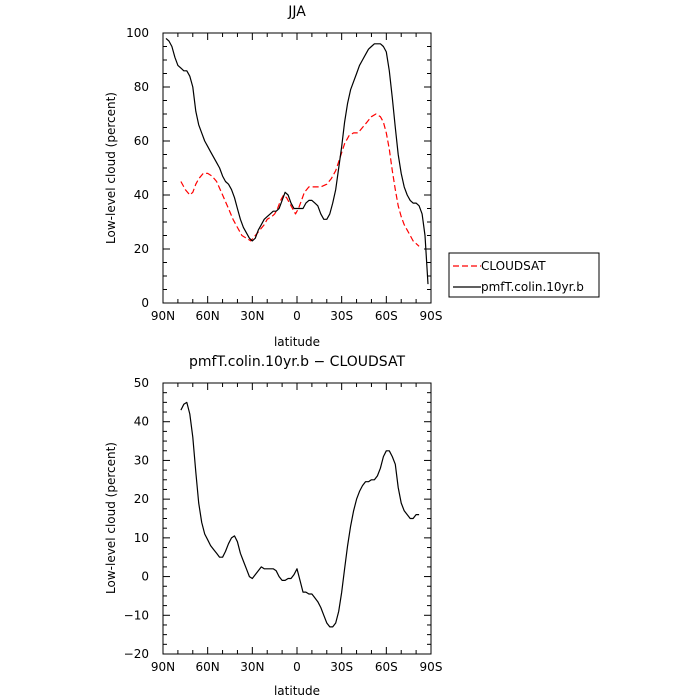  Describe the element at coordinates (137, 168) in the screenshot. I see `top-chart-y-tick-labels: 0 20 40 60 80 100` at that location.